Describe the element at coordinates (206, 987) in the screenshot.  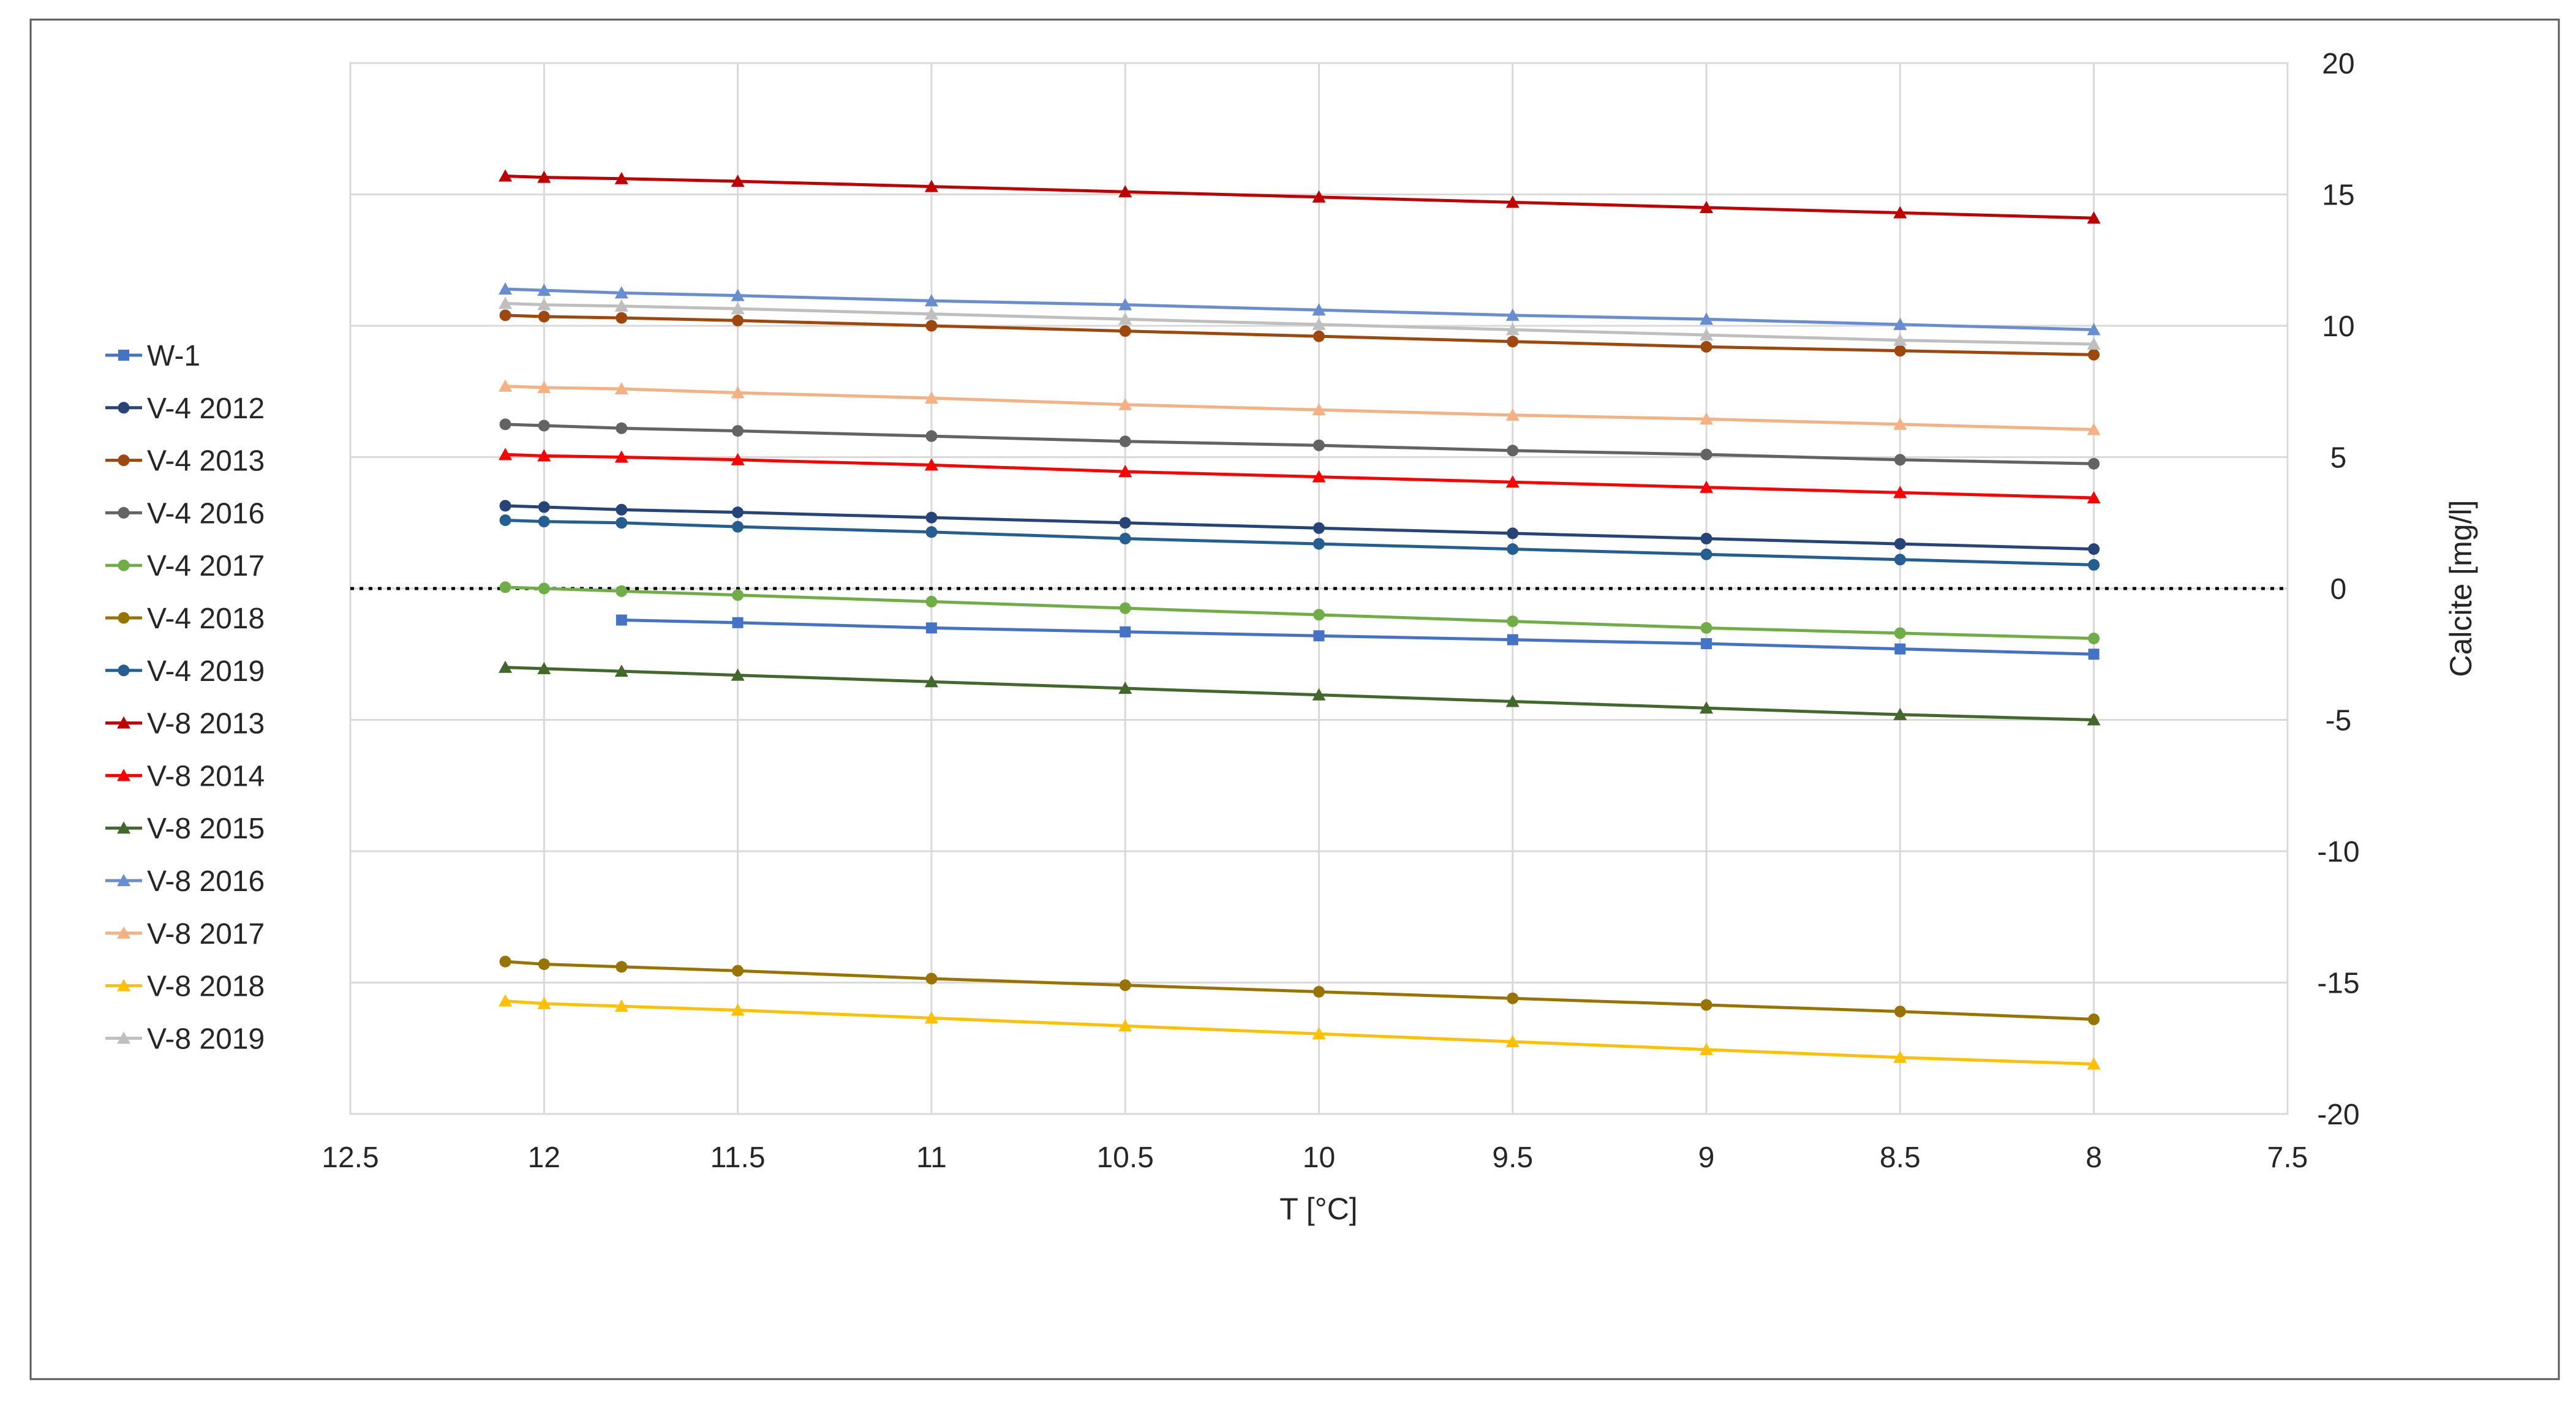
I see `legend-label: V-8 2018` at that location.